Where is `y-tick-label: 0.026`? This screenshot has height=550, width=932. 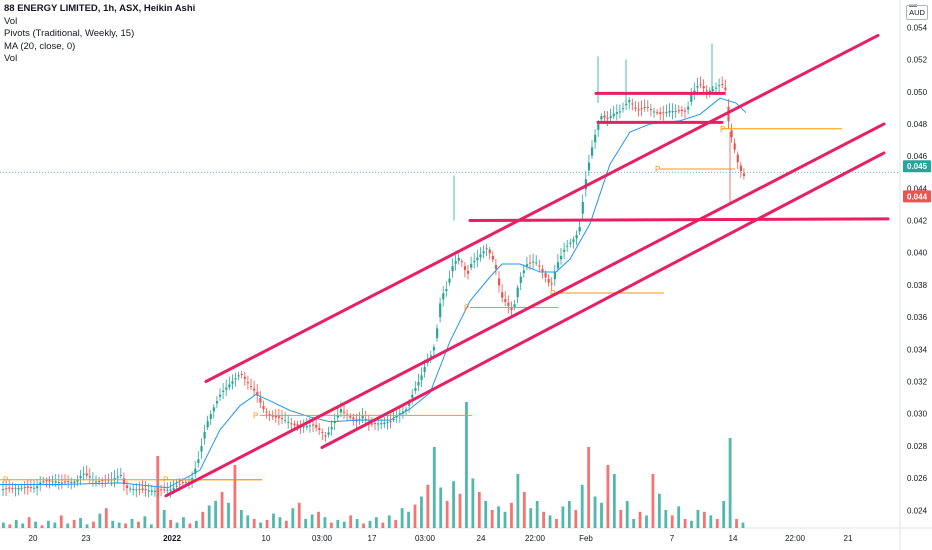
y-tick-label: 0.026 is located at coordinates (917, 478).